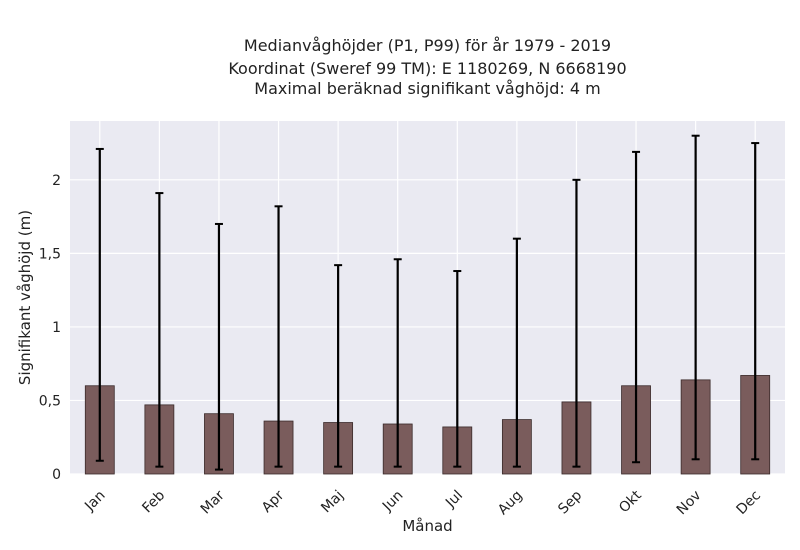  I want to click on x-axis-label: Månad, so click(427, 526).